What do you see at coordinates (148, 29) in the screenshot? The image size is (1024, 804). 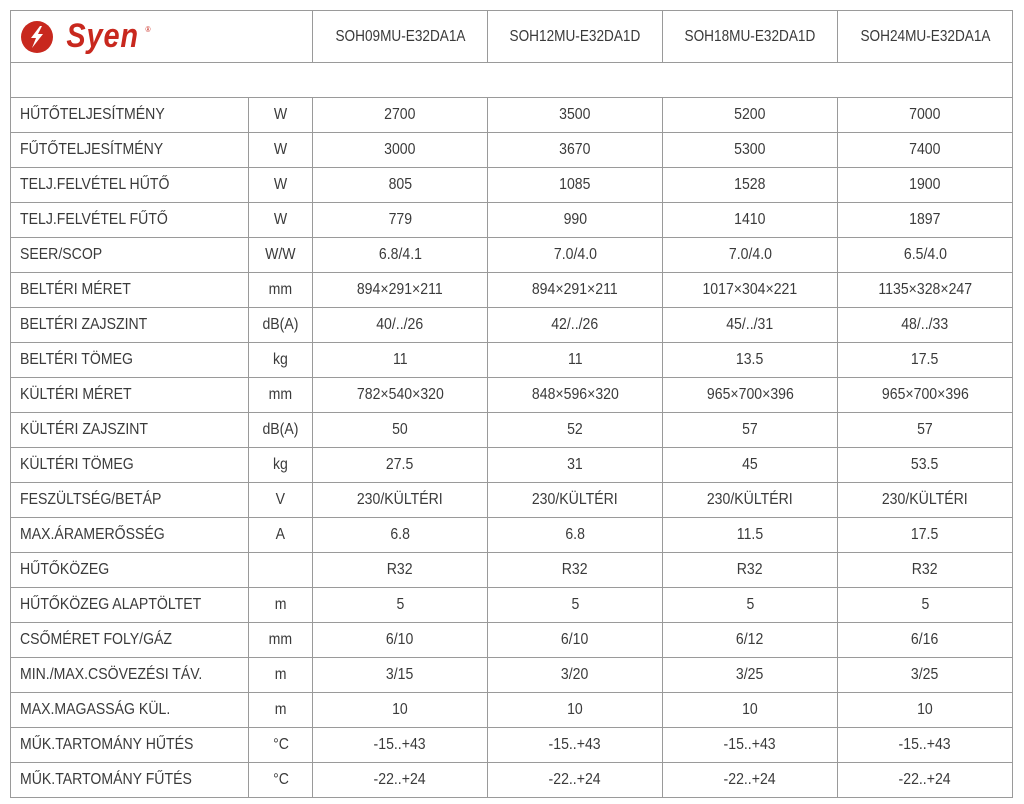 I see `registered-mark: ®` at bounding box center [148, 29].